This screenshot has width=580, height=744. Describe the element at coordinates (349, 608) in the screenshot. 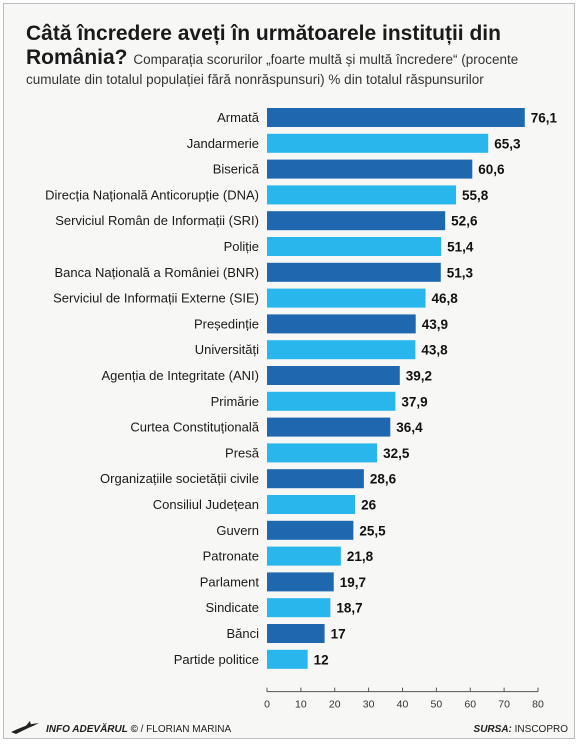

I see `value-label: 18,7` at that location.